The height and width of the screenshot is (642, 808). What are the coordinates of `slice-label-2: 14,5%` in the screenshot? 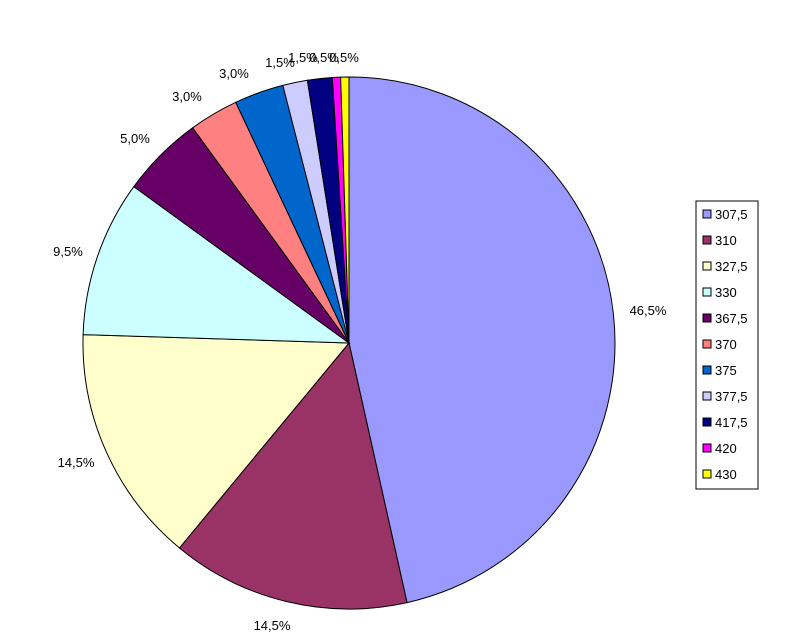 It's located at (76, 462).